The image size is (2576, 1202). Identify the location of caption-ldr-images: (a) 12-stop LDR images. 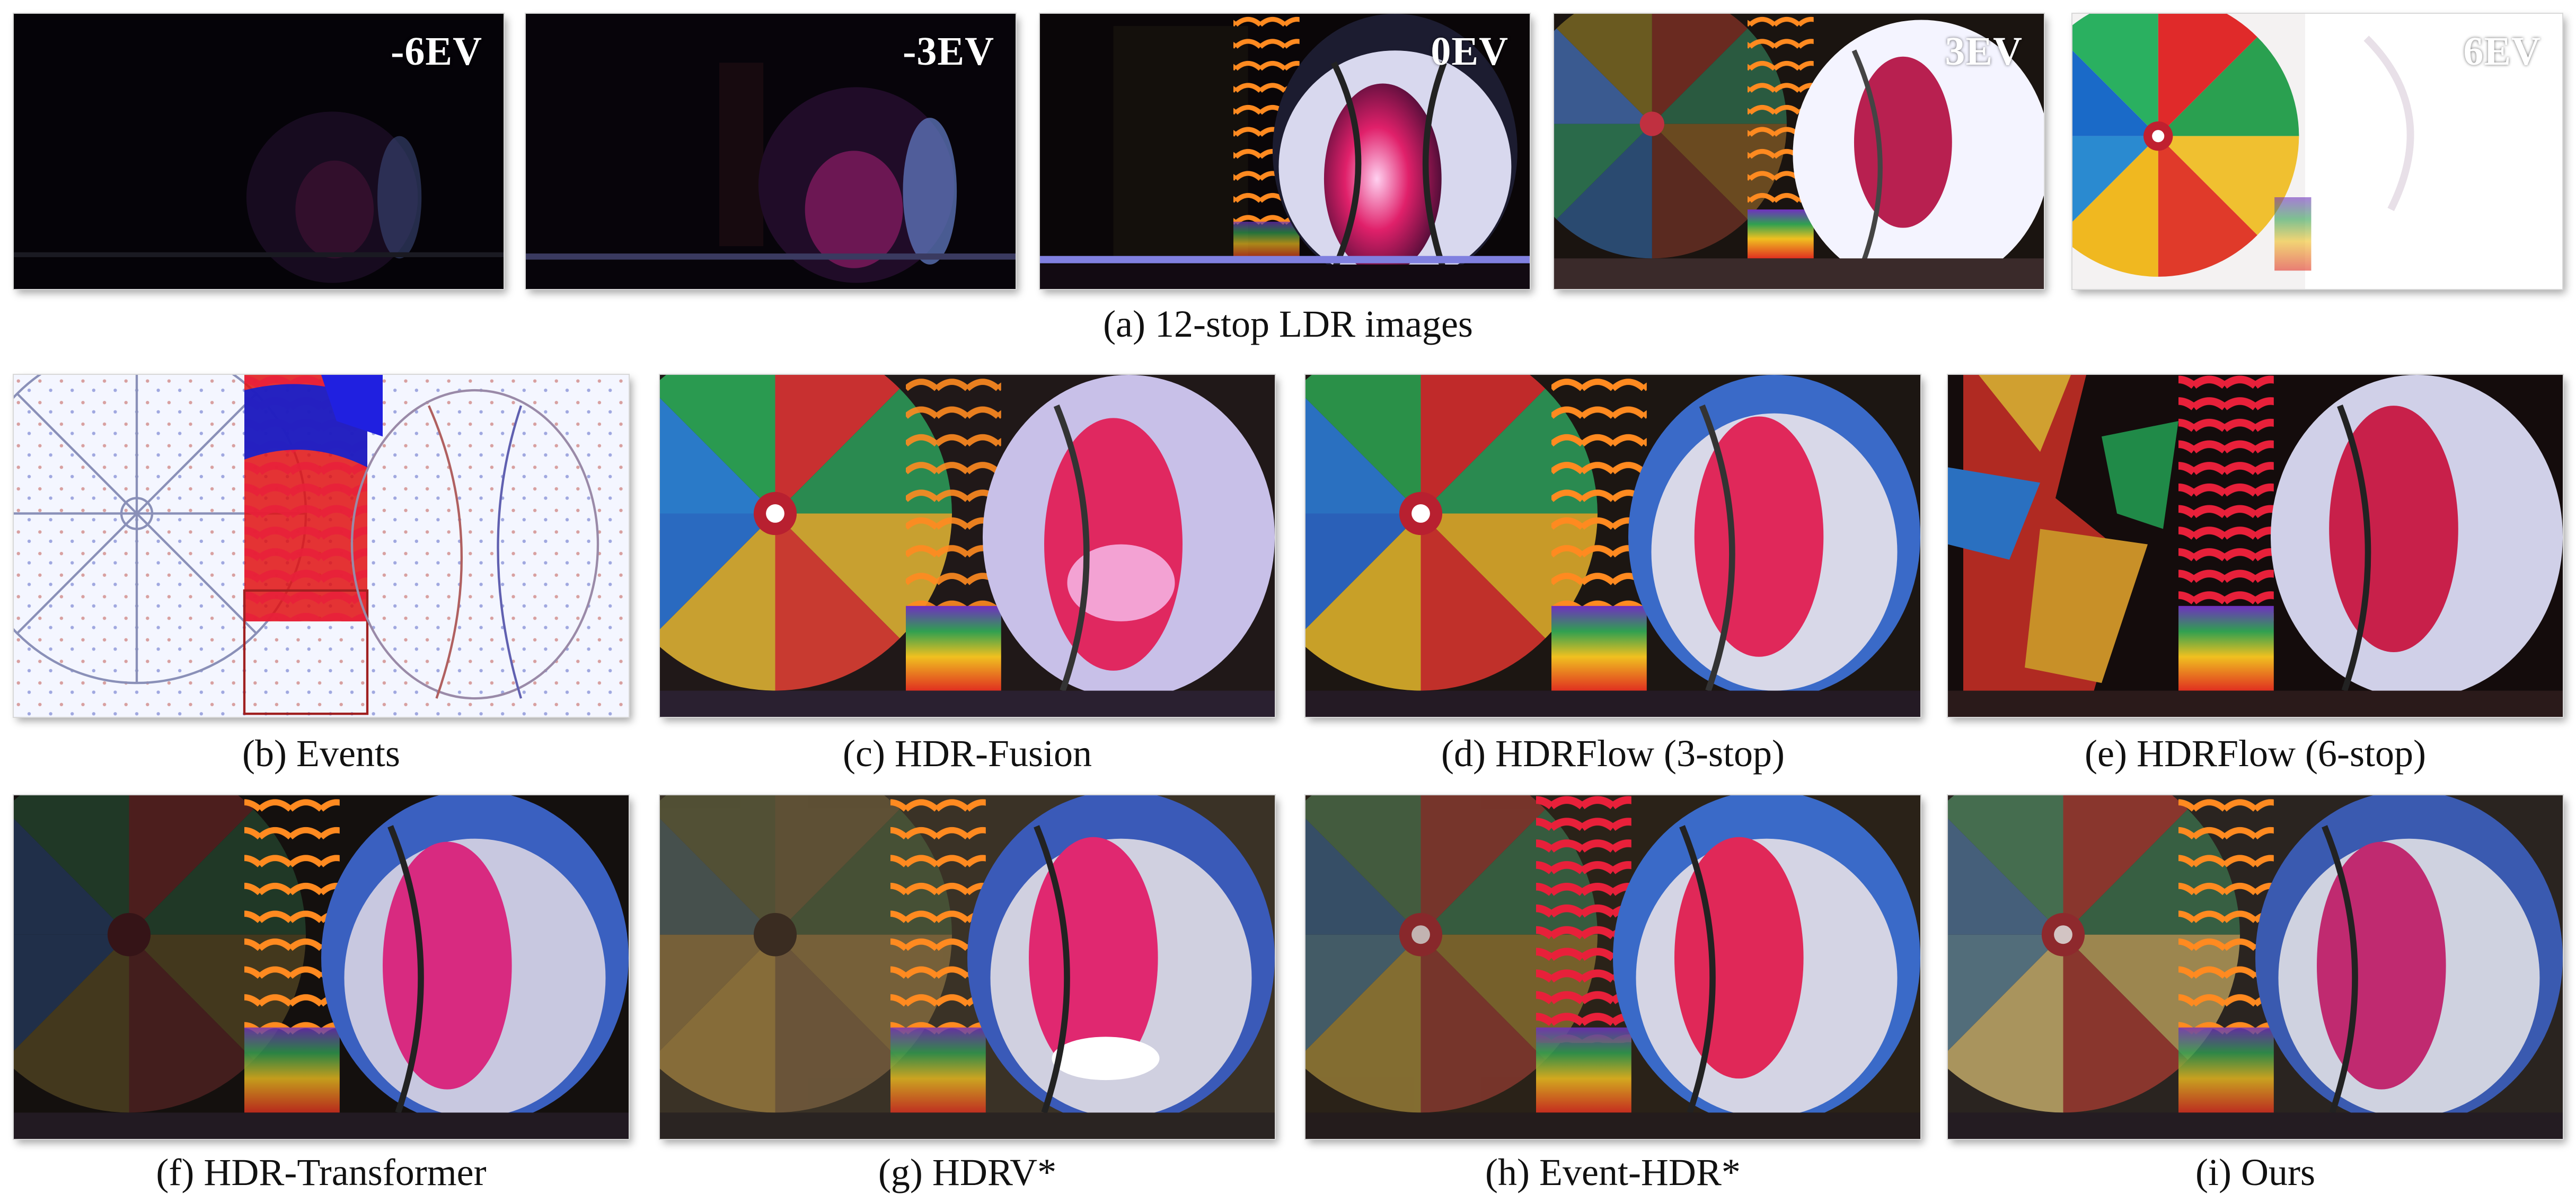
(1288, 324).